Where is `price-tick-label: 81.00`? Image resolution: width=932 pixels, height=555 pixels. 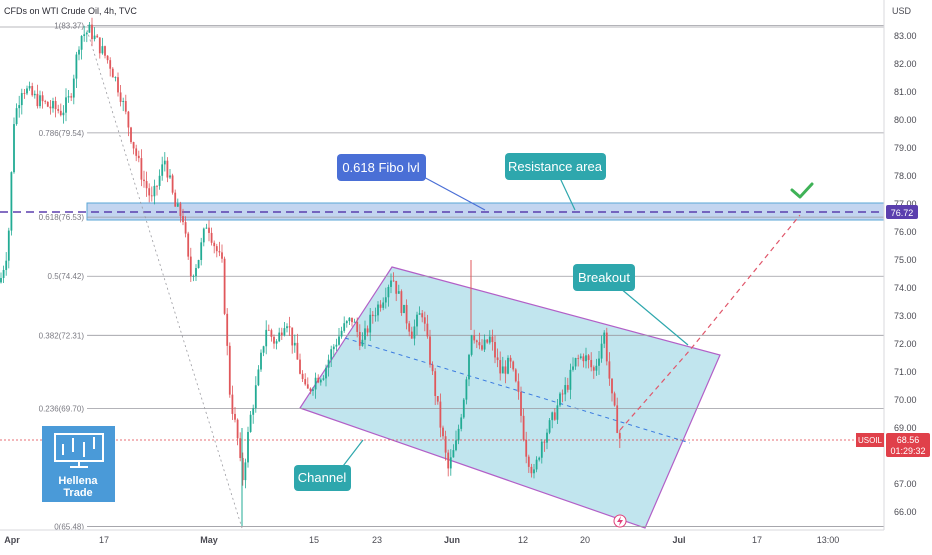 price-tick-label: 81.00 is located at coordinates (905, 92).